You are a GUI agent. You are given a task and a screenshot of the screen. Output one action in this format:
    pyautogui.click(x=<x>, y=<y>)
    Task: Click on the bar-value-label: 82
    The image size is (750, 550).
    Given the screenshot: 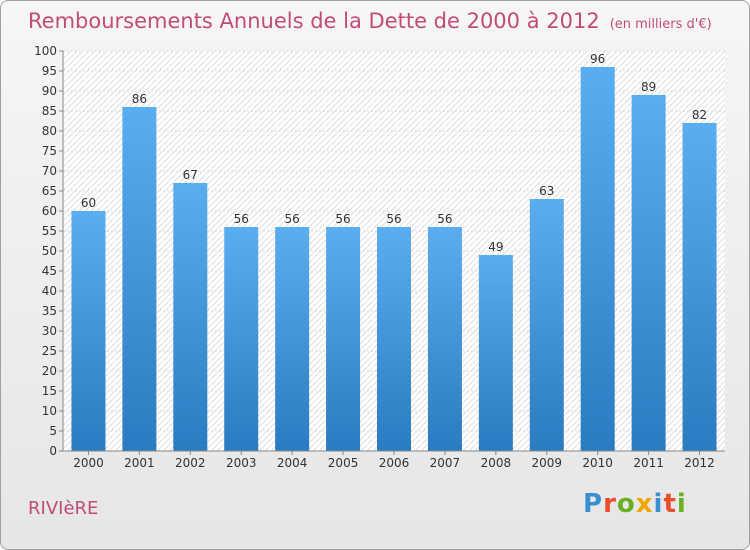 What is the action you would take?
    pyautogui.click(x=699, y=115)
    